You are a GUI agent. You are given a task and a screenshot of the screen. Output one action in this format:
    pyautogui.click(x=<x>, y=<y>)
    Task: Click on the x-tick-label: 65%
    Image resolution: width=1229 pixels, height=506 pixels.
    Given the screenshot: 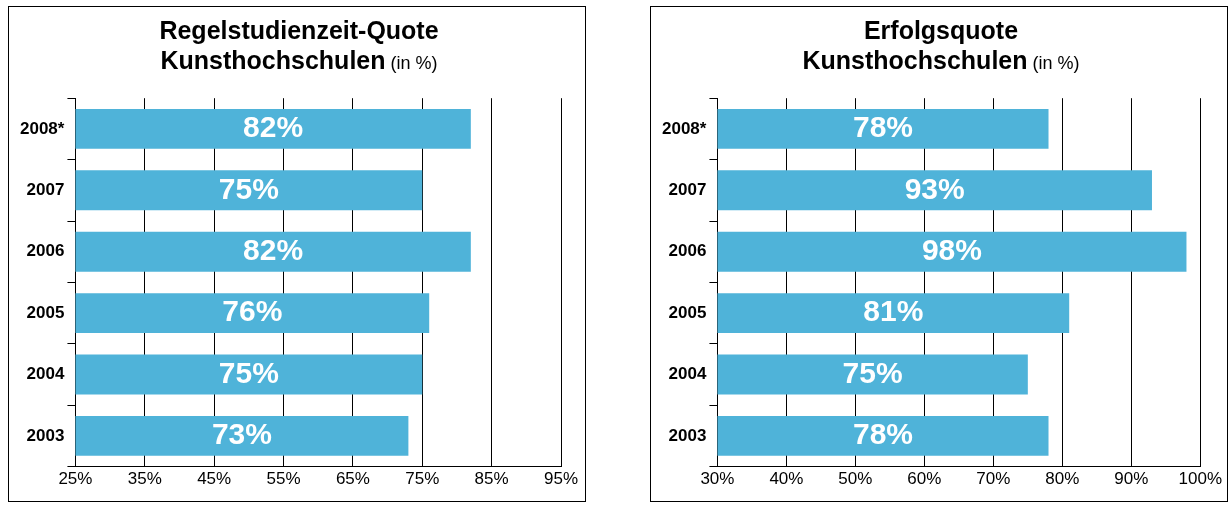 What is the action you would take?
    pyautogui.click(x=352, y=479)
    